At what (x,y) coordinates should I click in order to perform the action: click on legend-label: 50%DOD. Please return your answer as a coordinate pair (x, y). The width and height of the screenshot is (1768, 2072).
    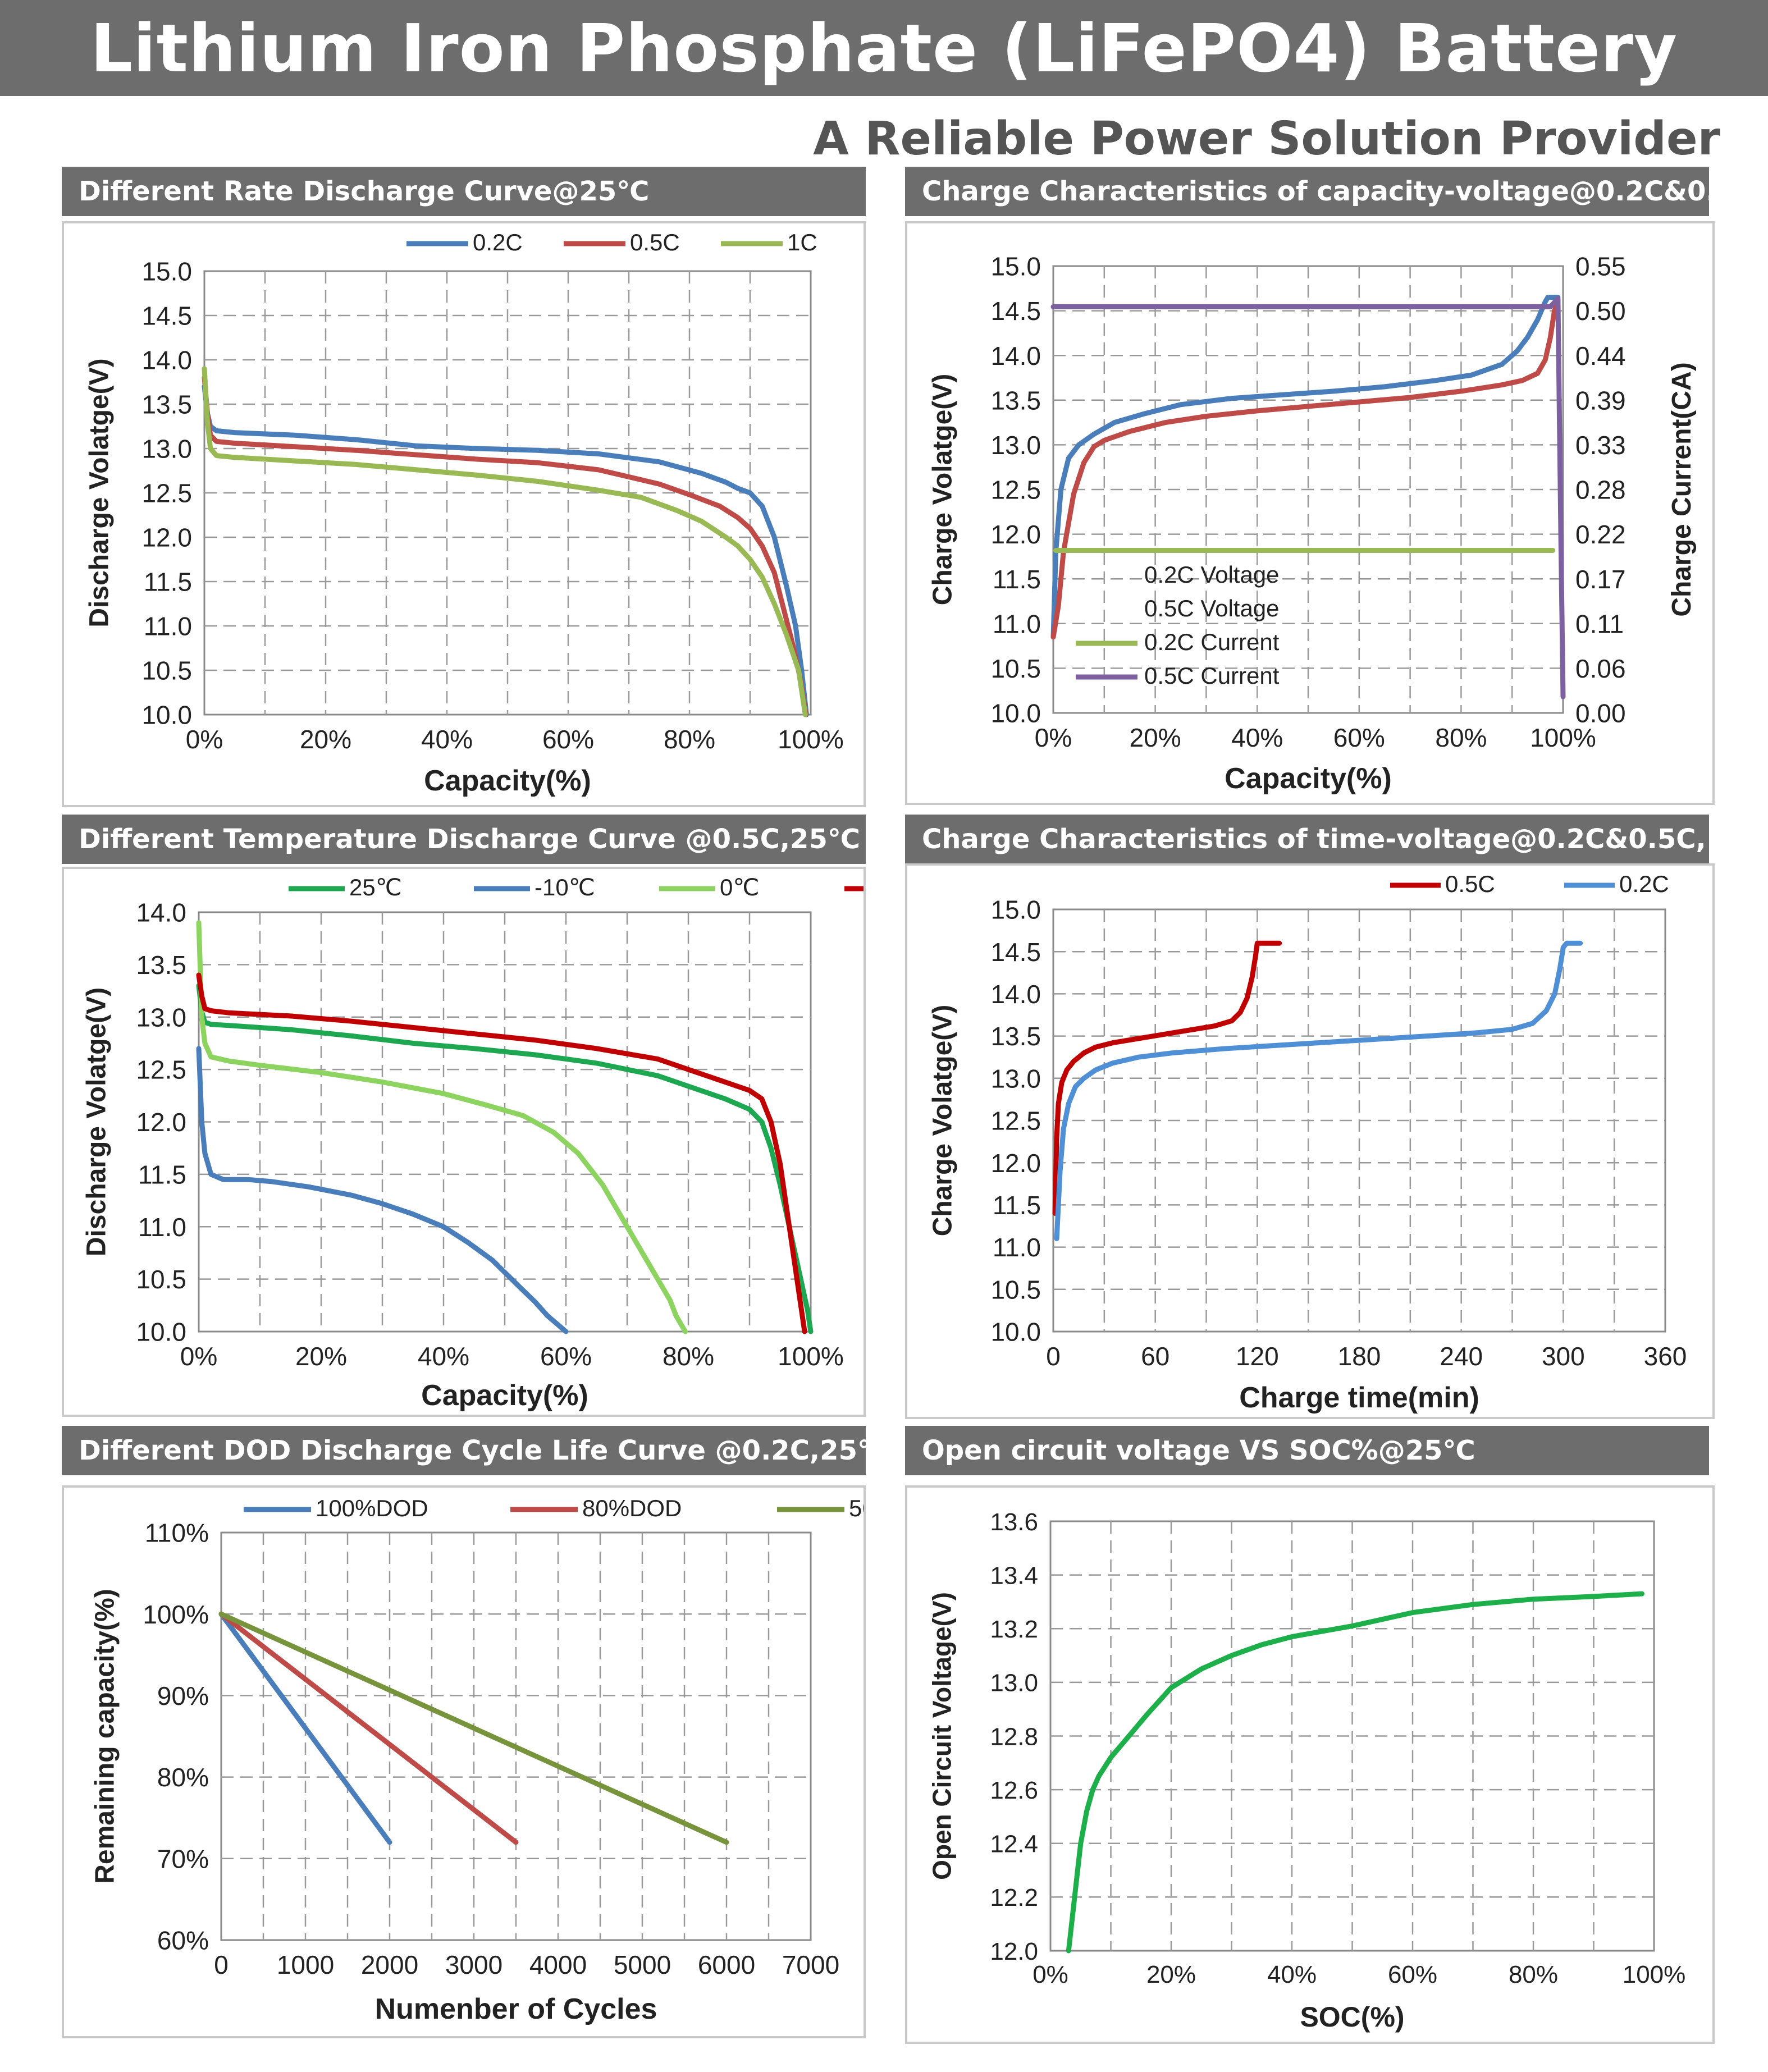
    Looking at the image, I should click on (856, 1508).